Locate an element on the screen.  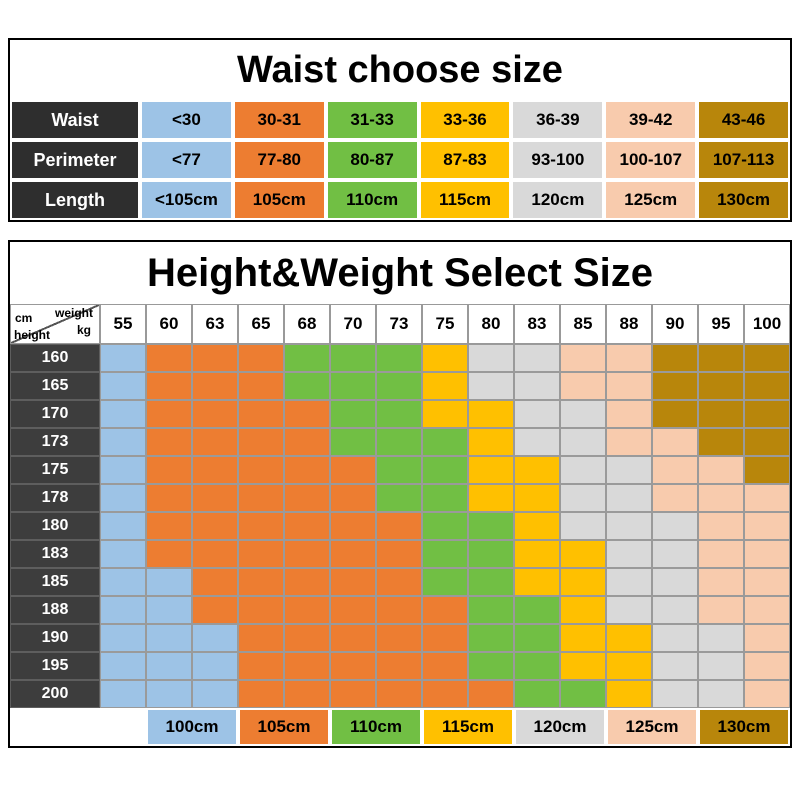
height-header: 175 is located at coordinates (55, 470).